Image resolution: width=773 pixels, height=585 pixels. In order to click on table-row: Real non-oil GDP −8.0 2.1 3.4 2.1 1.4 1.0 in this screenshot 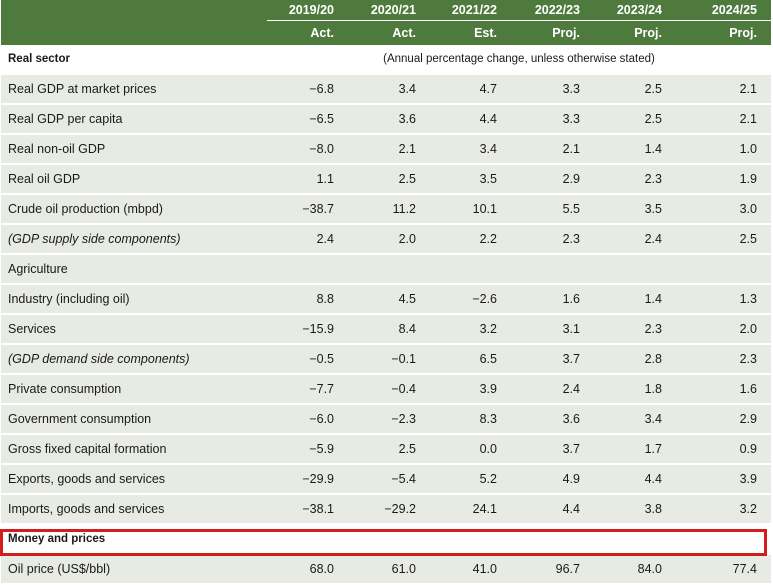, I will do `click(386, 149)`.